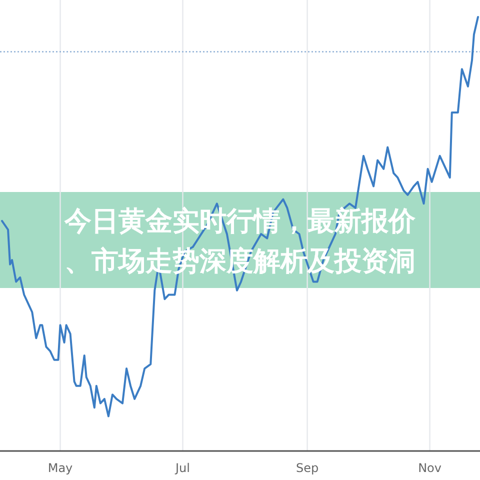 This screenshot has height=480, width=480. What do you see at coordinates (60, 468) in the screenshot?
I see `x-tick-label: May` at bounding box center [60, 468].